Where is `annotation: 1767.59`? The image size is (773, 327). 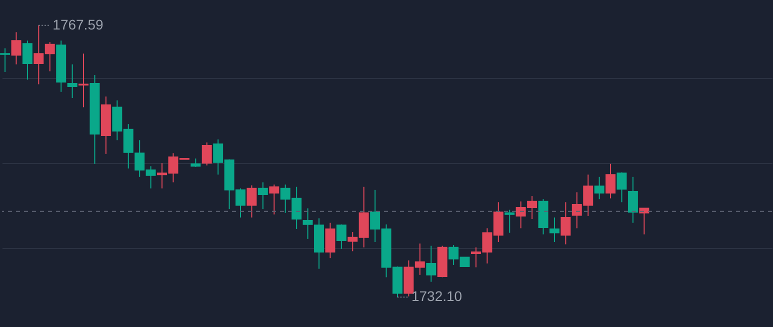
annotation: 1767.59 is located at coordinates (78, 24).